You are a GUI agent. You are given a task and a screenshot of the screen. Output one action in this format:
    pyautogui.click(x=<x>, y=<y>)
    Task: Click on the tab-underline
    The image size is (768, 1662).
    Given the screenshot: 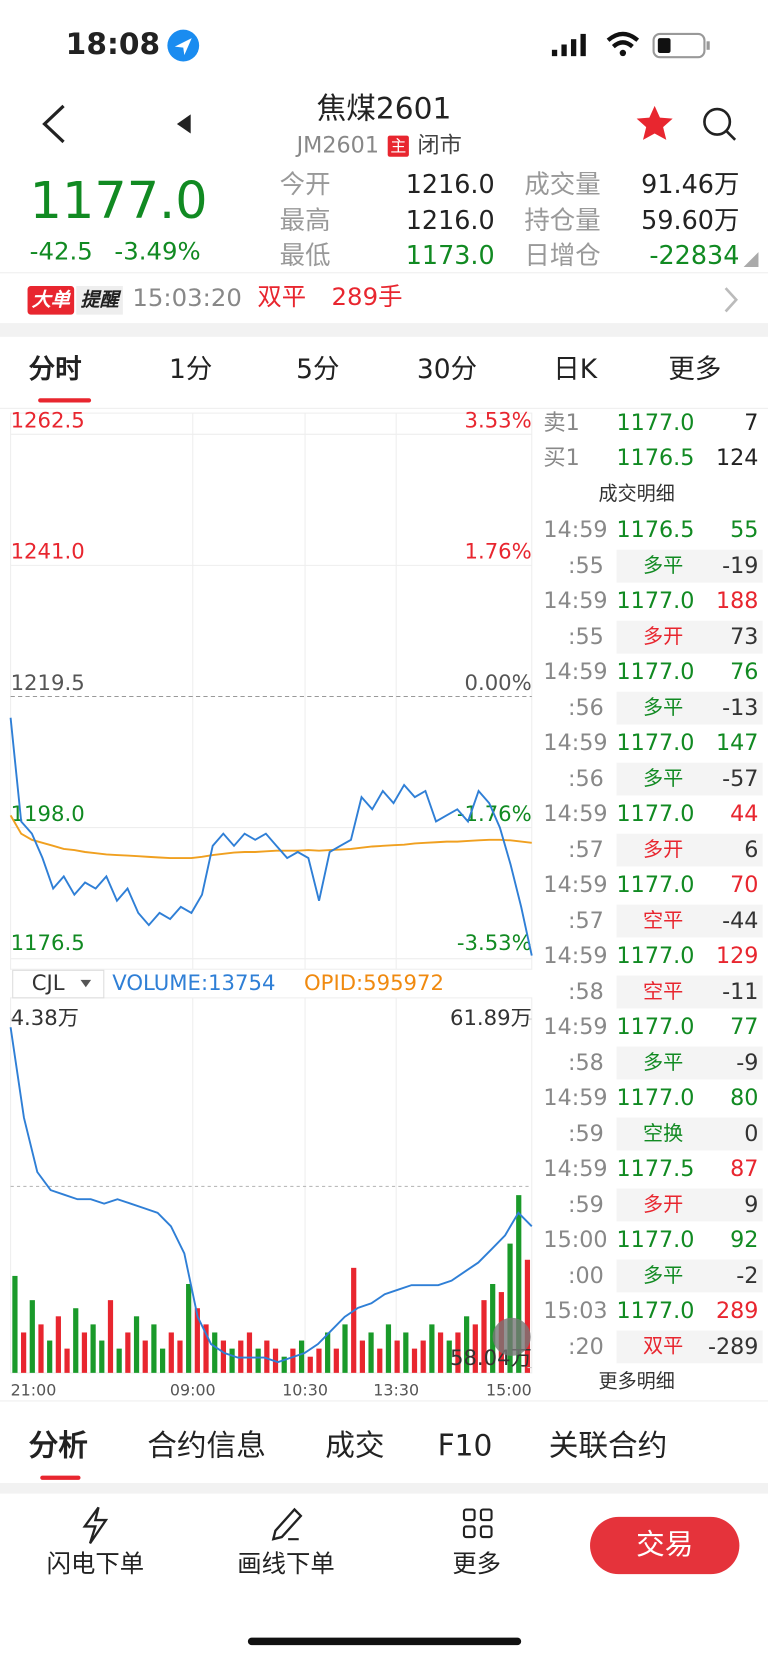 What is the action you would take?
    pyautogui.click(x=65, y=400)
    